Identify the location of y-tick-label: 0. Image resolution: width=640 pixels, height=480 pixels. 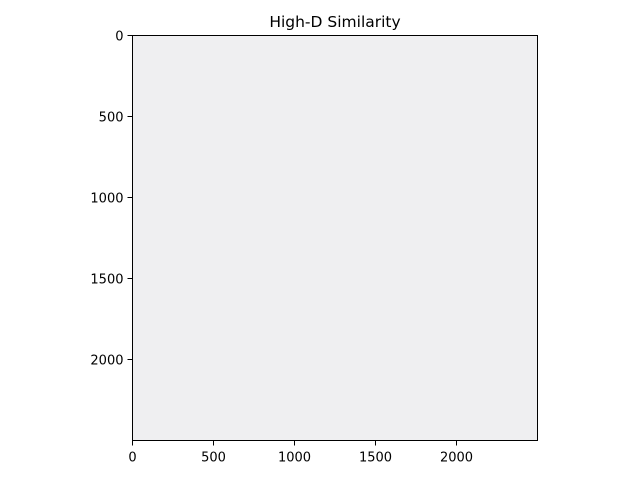
(119, 37).